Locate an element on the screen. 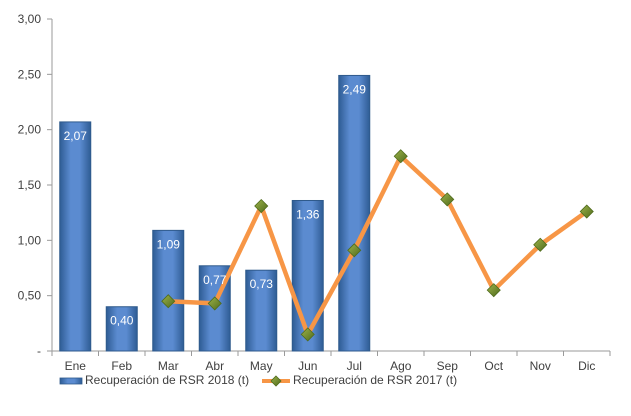  bar-feb is located at coordinates (121, 329).